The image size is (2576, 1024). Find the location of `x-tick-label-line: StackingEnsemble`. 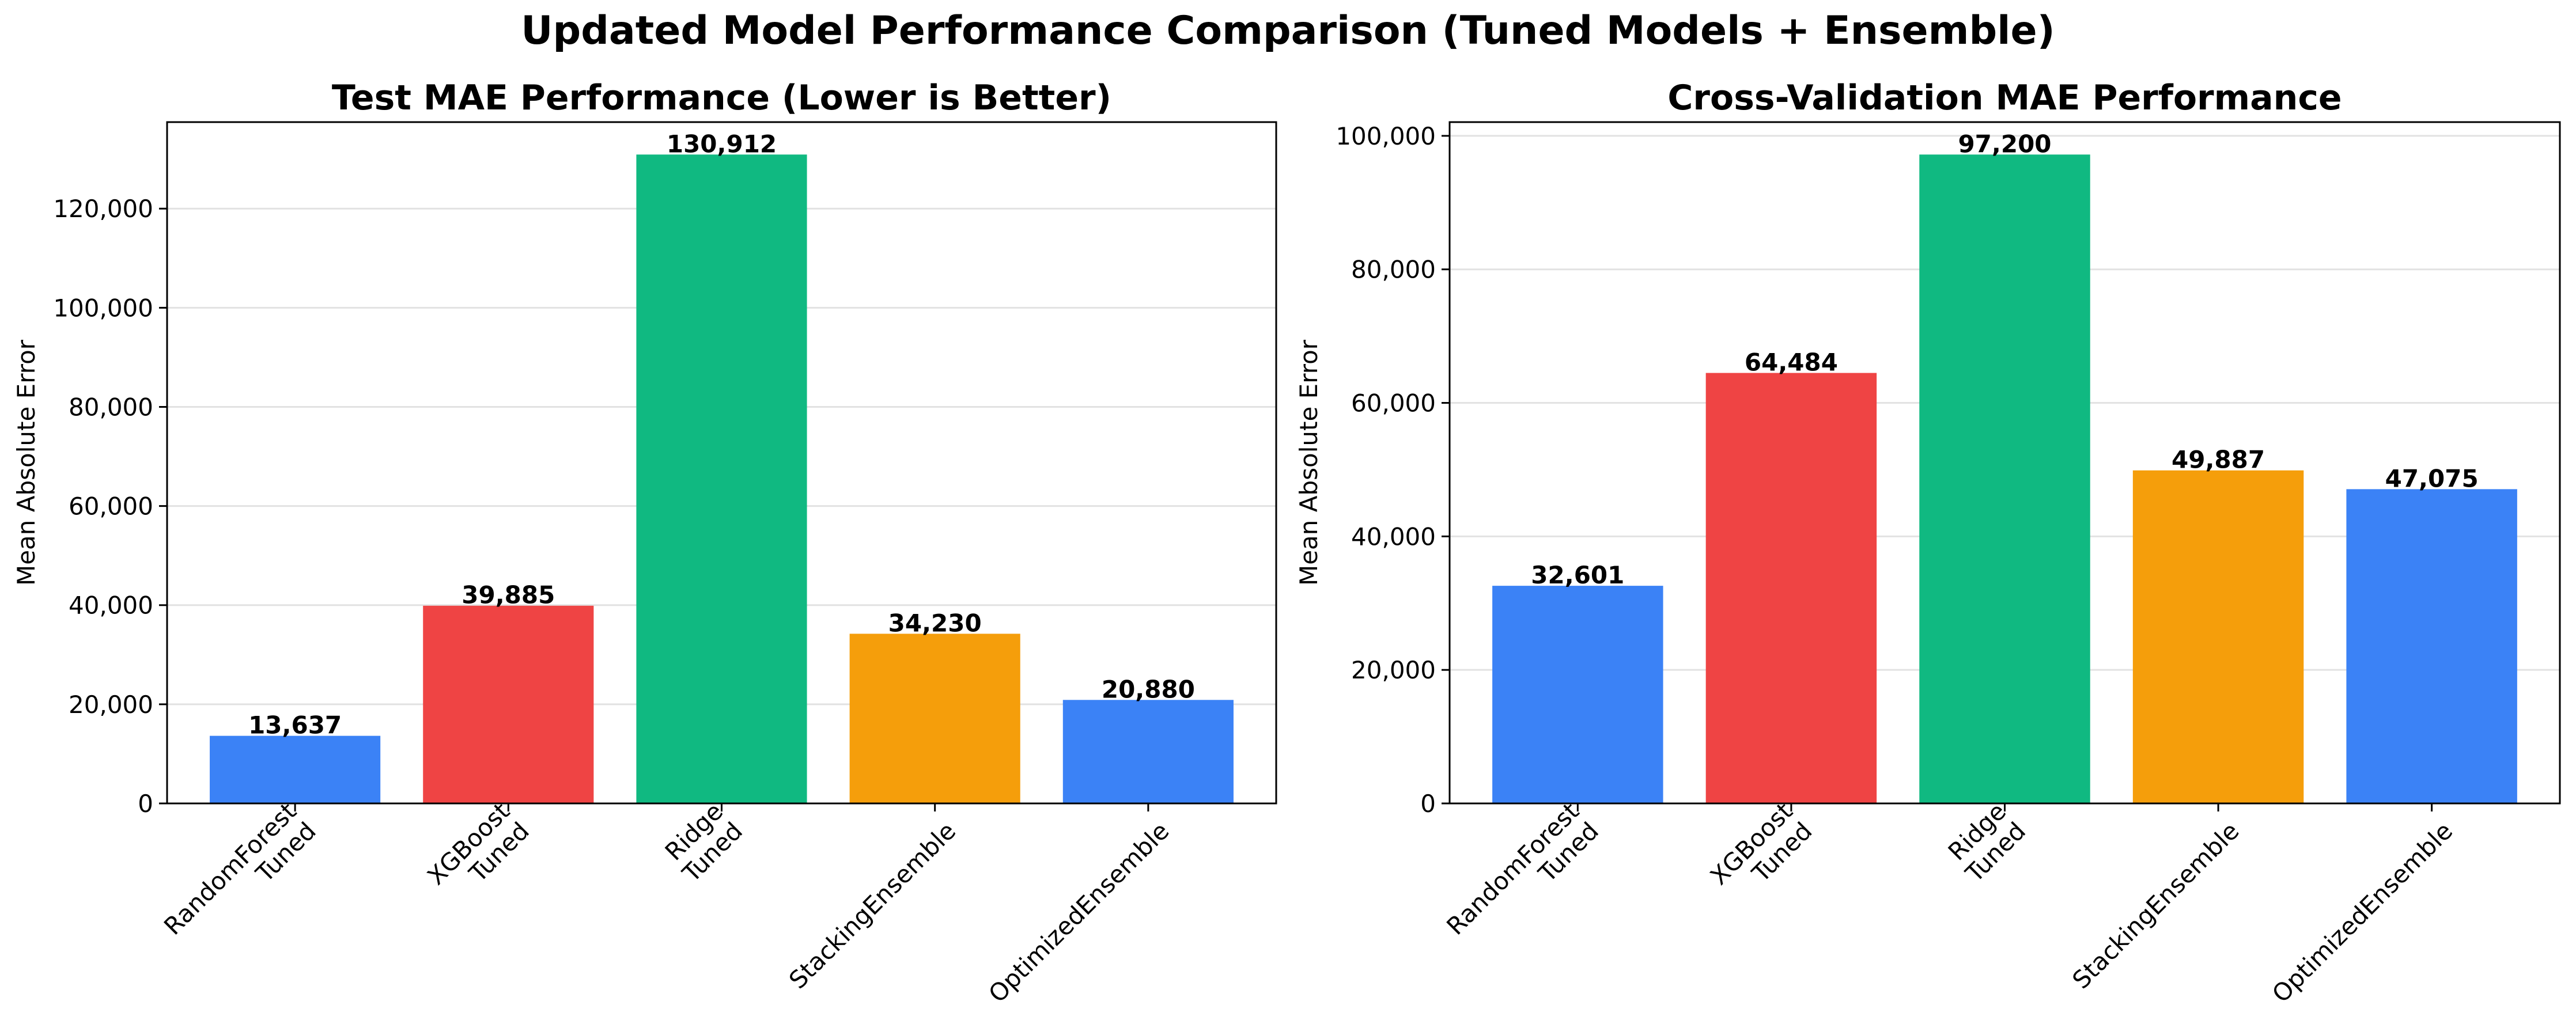

x-tick-label-line: StackingEnsemble is located at coordinates (2155, 906).